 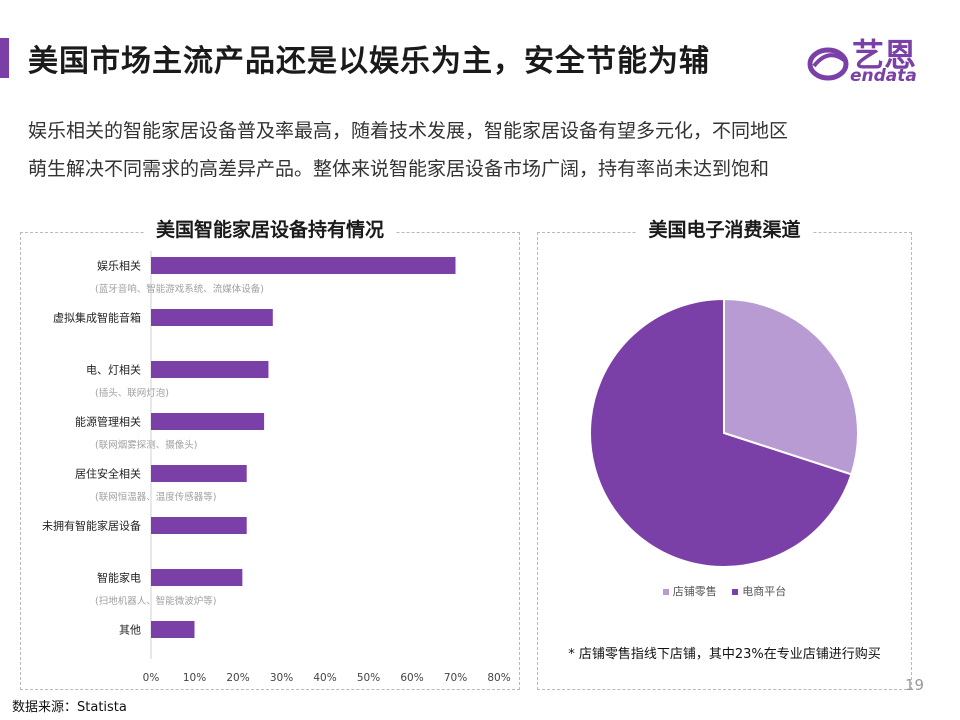 I want to click on logo-ring, so click(x=828, y=64).